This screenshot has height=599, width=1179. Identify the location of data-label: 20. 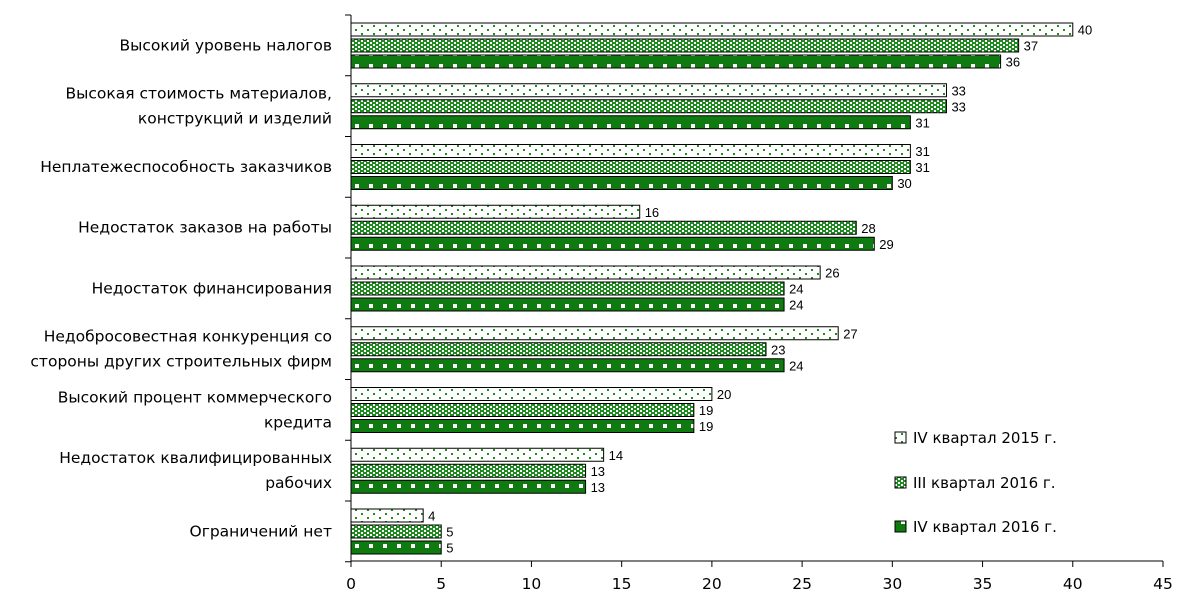
(724, 394).